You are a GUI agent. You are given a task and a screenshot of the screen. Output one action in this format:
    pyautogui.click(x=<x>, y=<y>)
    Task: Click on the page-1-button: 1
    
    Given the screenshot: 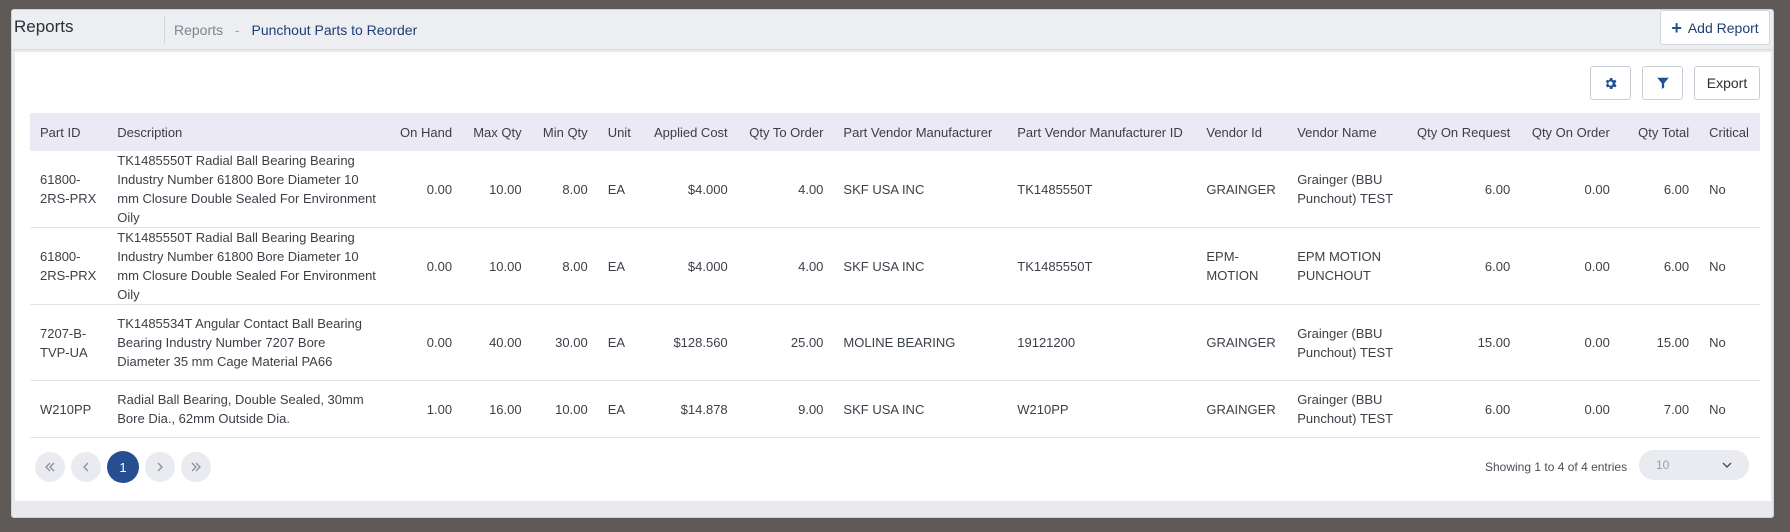 What is the action you would take?
    pyautogui.click(x=123, y=467)
    